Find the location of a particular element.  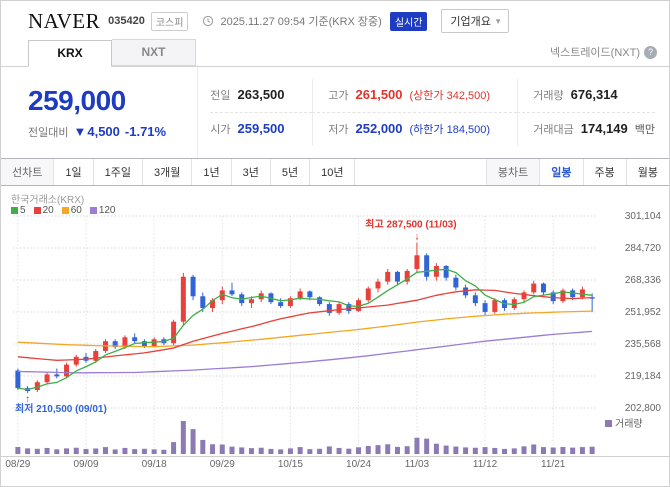

svg-text: 09/09 is located at coordinates (85, 464).